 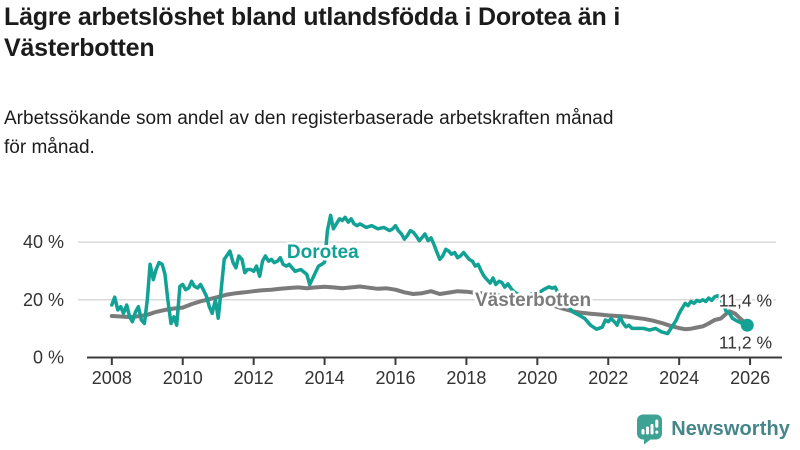 I want to click on series-label-dorotea: Dorotea, so click(x=323, y=252).